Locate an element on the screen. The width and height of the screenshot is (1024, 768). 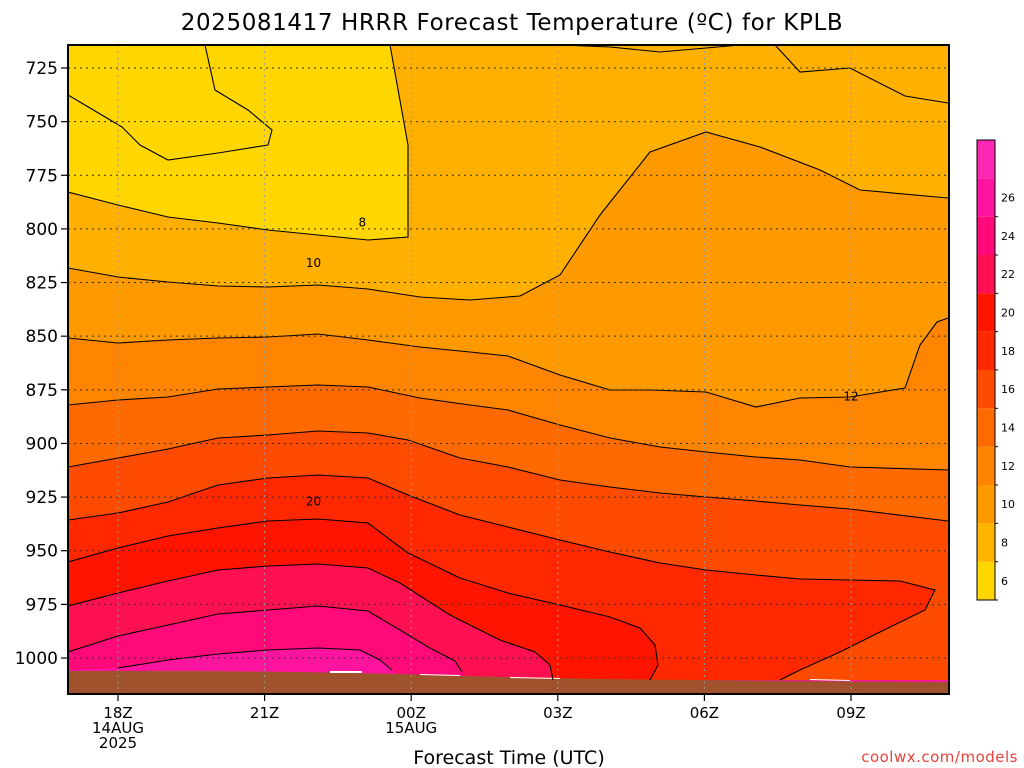
colorbar-label-18: 18 is located at coordinates (1008, 351).